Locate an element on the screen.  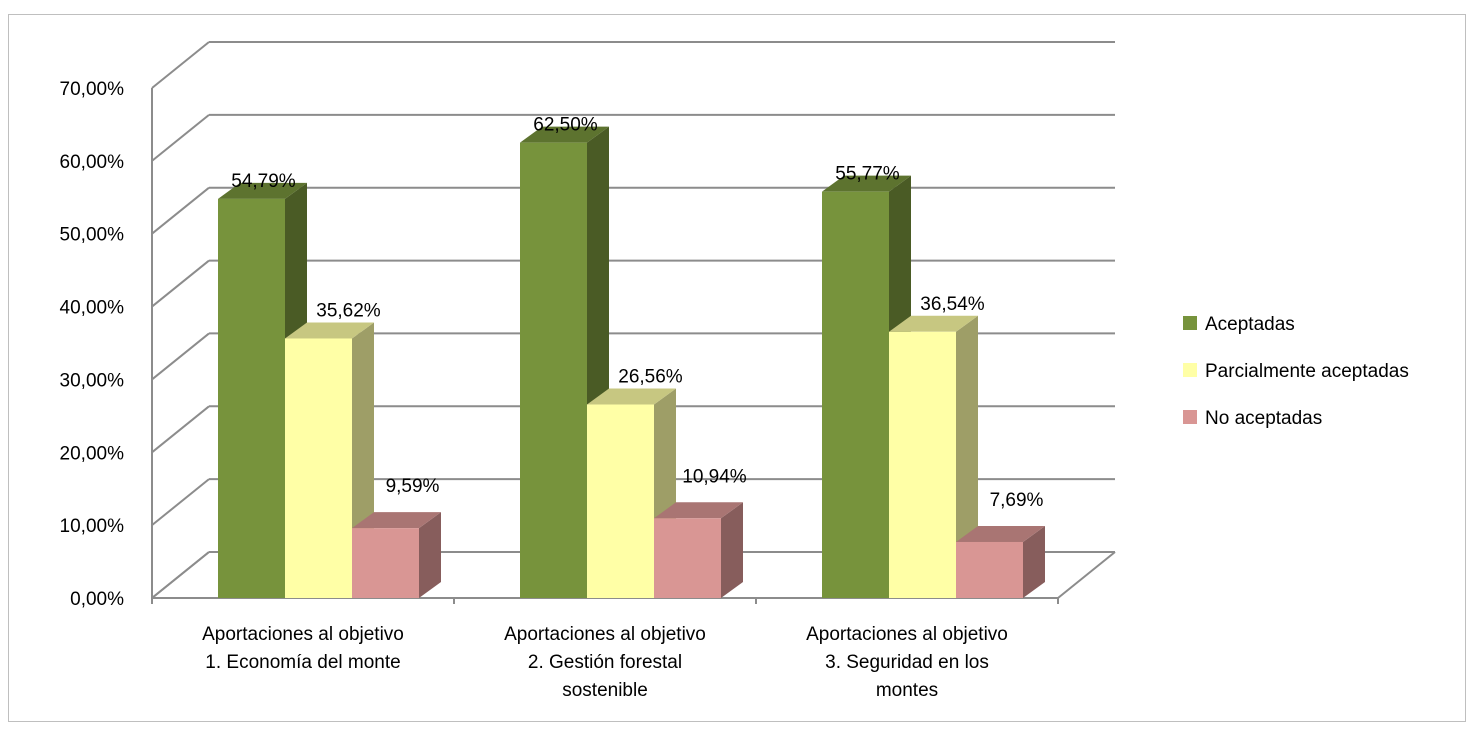
data-label: 54,79% is located at coordinates (263, 181).